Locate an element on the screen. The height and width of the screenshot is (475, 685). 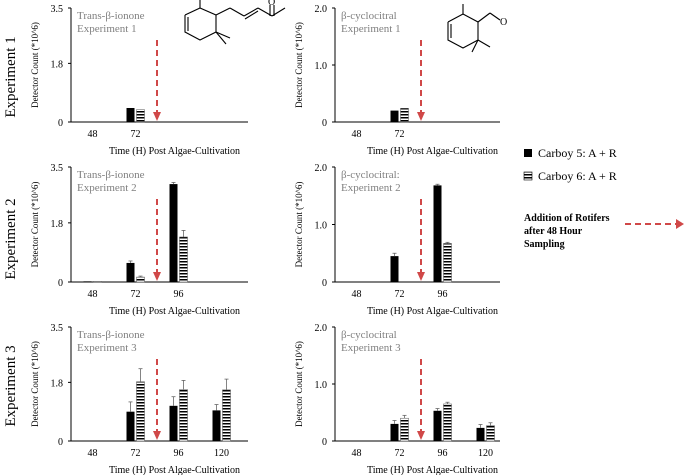
row-label-experiment-3: Experiment 3 is located at coordinates (11, 385).